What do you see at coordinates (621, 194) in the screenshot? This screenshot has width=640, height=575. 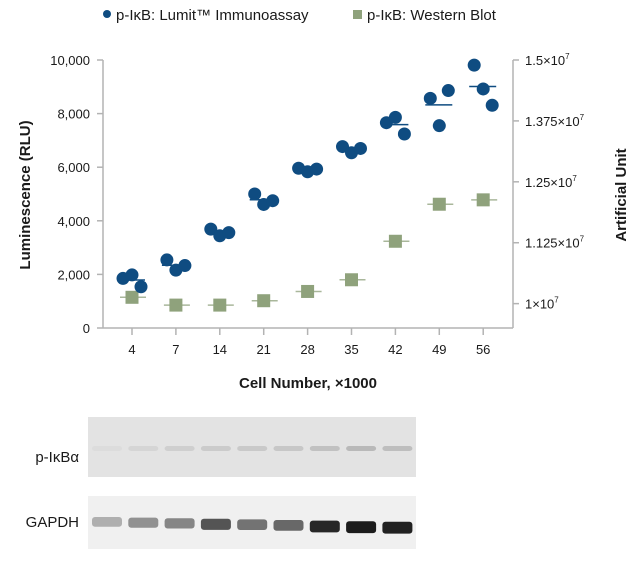 I see `y2-axis-label: Artificial Unit` at bounding box center [621, 194].